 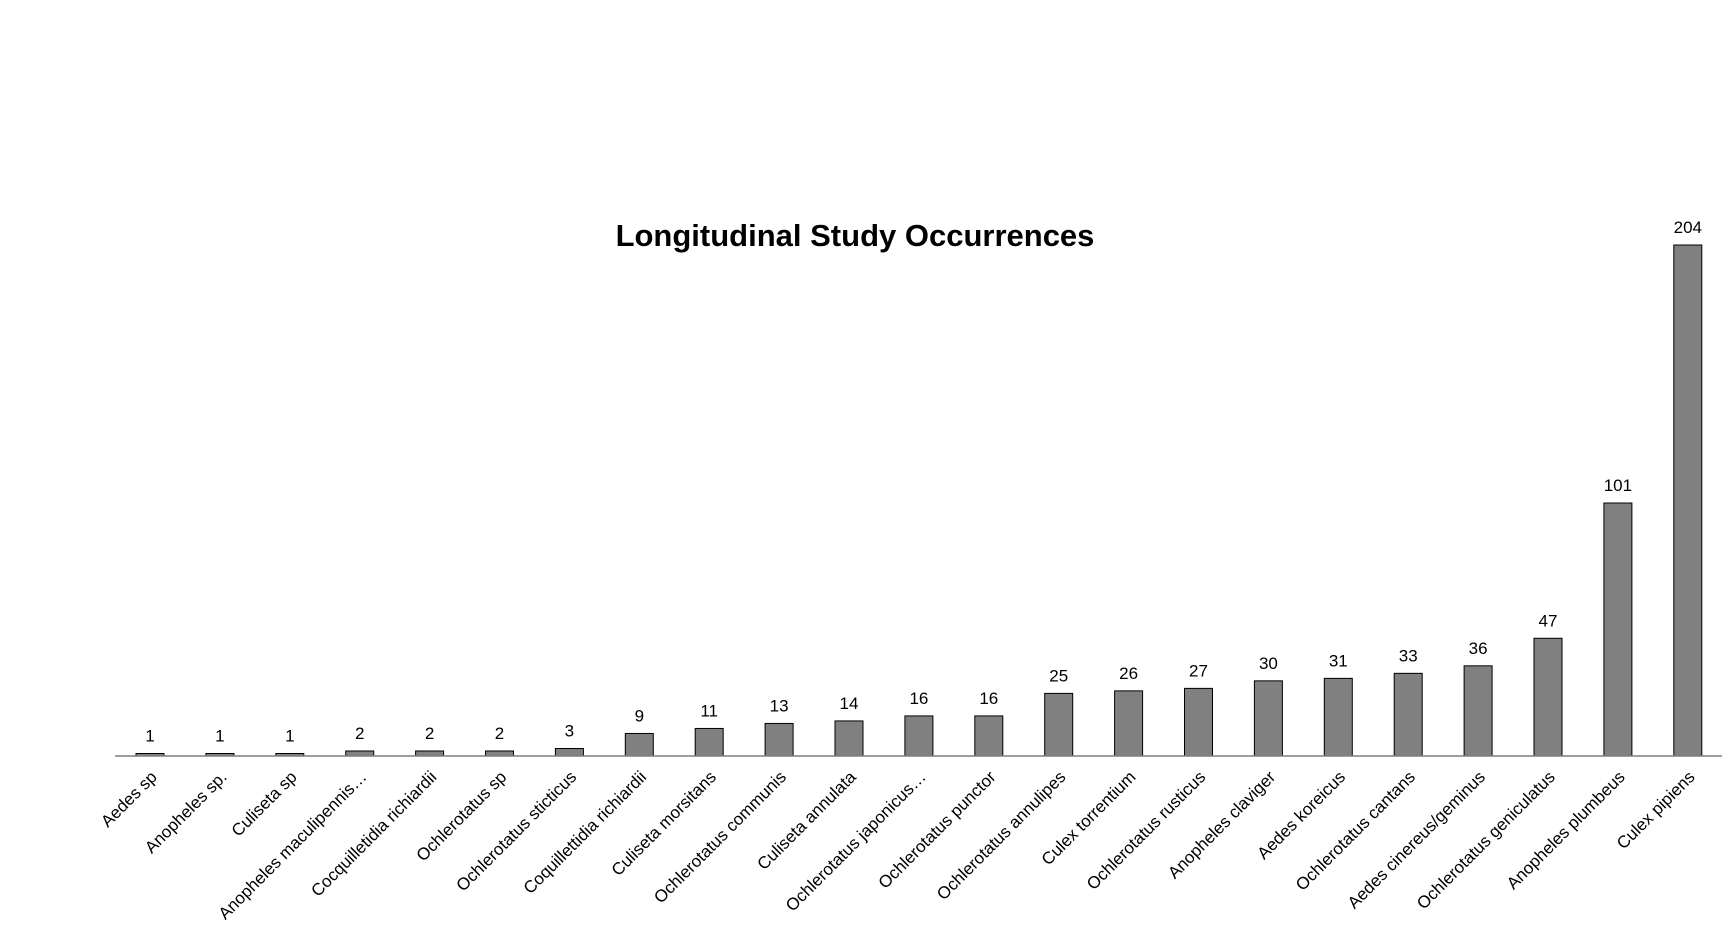 I want to click on x-tick-label: Ochlerotatus communis, so click(x=720, y=837).